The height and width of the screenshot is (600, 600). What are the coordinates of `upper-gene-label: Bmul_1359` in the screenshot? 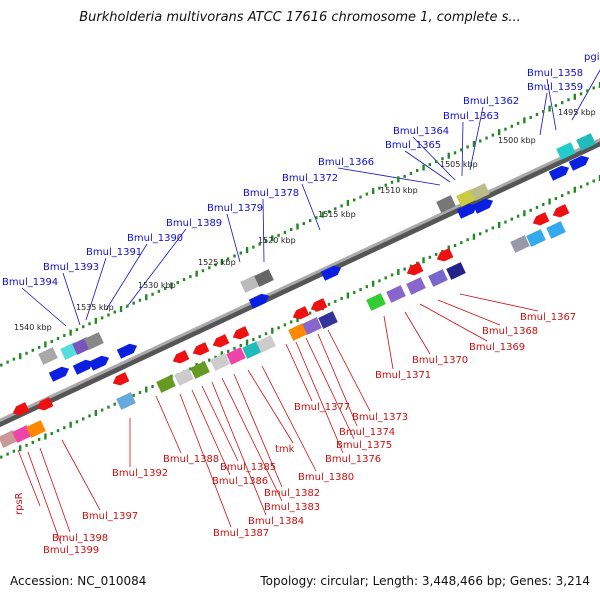 It's located at (555, 87).